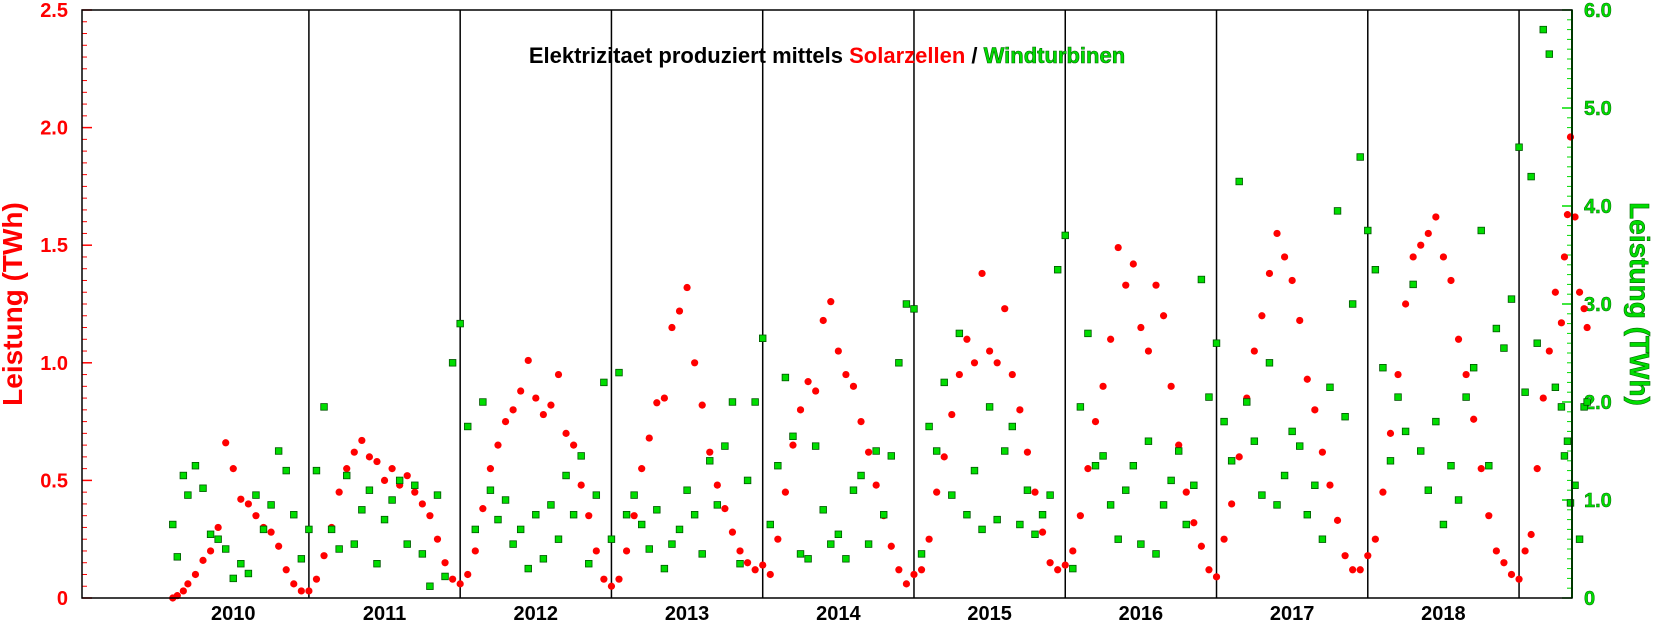  Describe the element at coordinates (1589, 599) in the screenshot. I see `right-tick-label: 0` at that location.